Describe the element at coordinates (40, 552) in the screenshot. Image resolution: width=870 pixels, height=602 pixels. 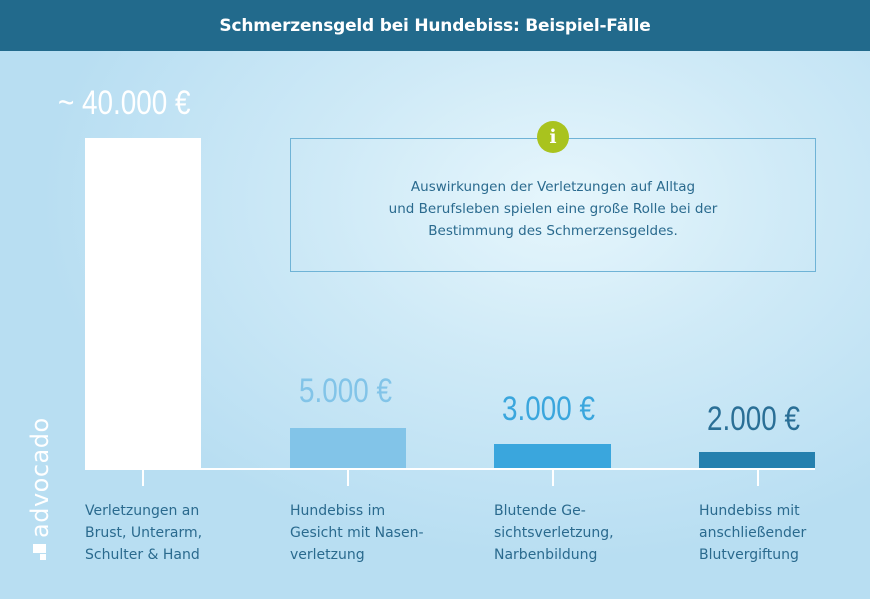
I see `logo-mark-icon` at that location.